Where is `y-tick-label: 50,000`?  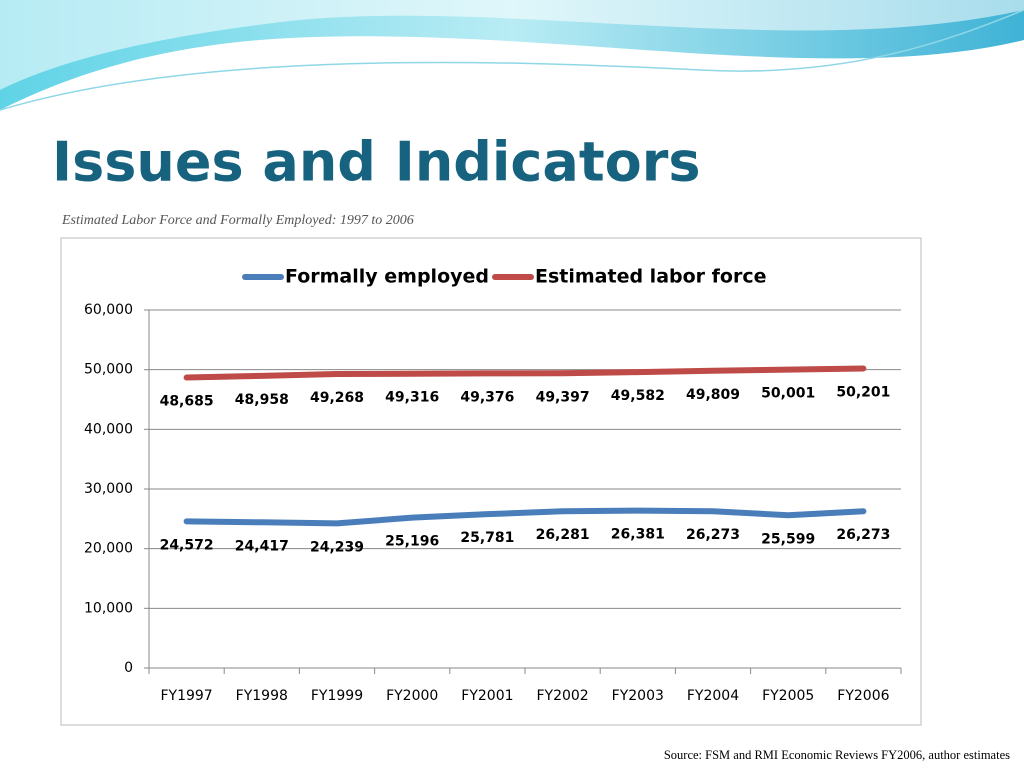
y-tick-label: 50,000 is located at coordinates (108, 370).